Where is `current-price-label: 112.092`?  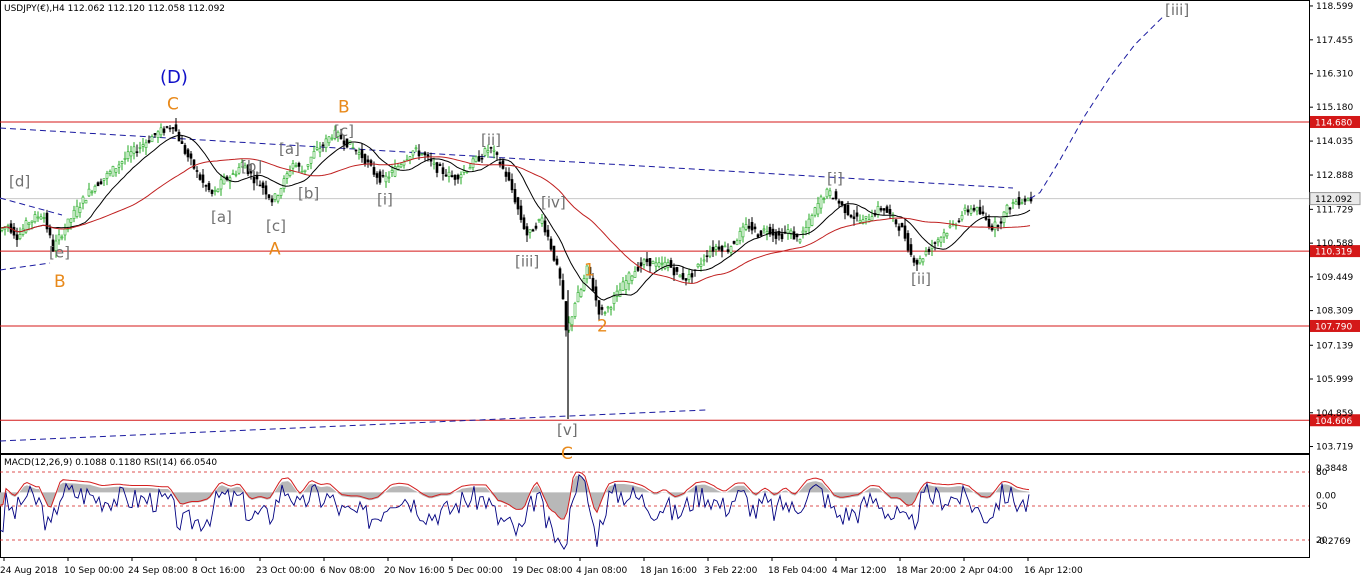 current-price-label: 112.092 is located at coordinates (1333, 200).